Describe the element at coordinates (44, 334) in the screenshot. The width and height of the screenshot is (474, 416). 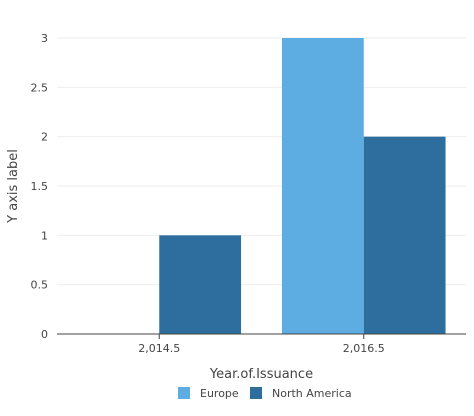
I see `y-tick-label: 0` at that location.